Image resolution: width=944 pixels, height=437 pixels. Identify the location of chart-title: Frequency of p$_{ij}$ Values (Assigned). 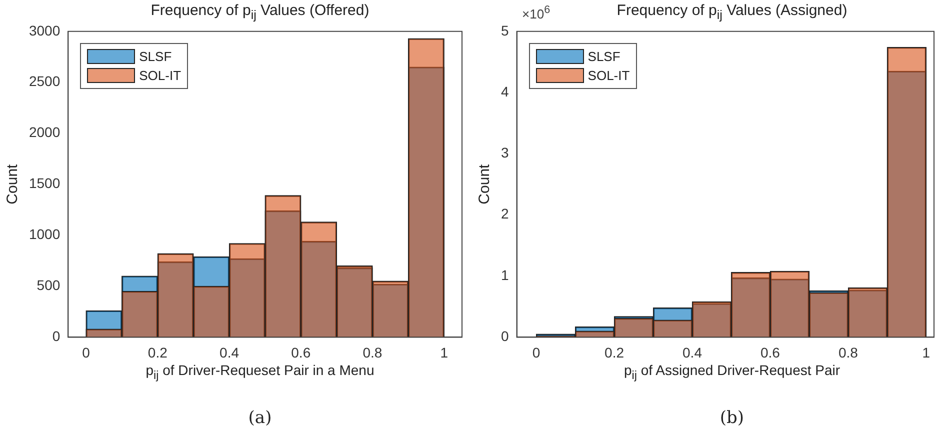
(732, 12).